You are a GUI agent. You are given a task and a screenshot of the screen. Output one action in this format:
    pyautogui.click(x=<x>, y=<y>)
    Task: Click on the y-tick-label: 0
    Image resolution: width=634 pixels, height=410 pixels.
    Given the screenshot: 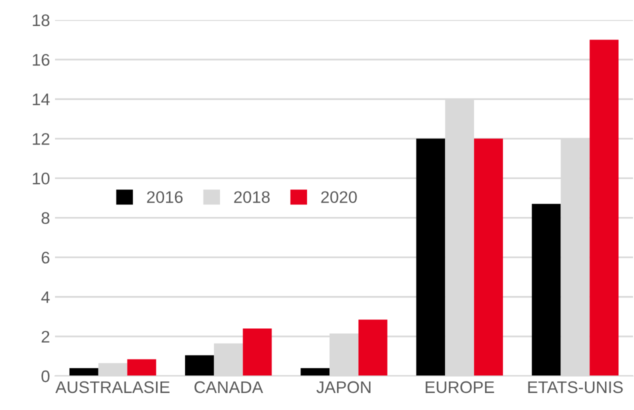 What is the action you would take?
    pyautogui.click(x=46, y=376)
    